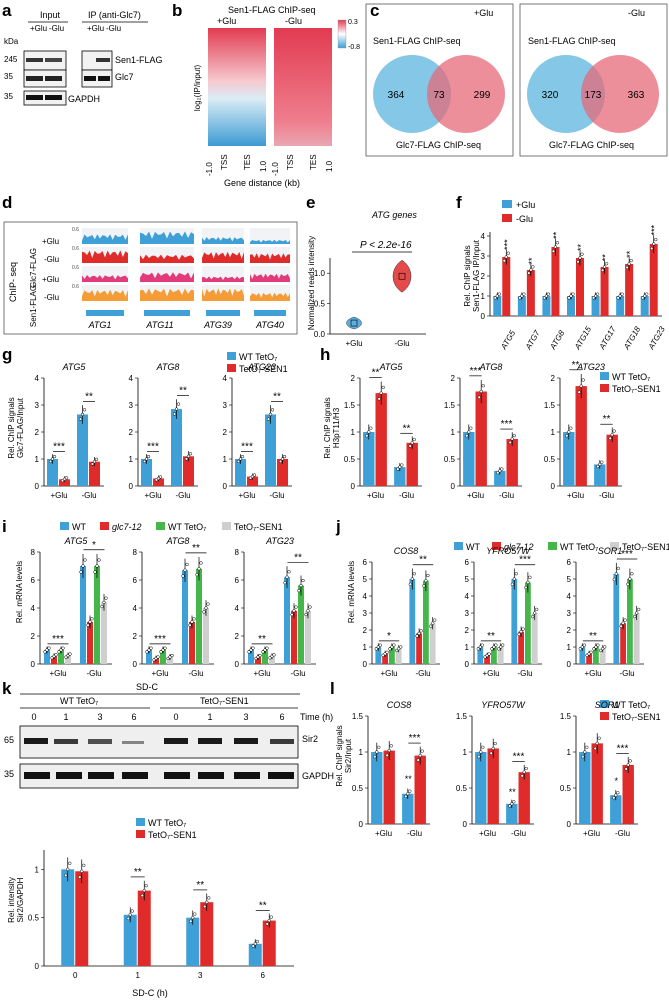 The height and width of the screenshot is (1000, 669). What do you see at coordinates (19, 592) in the screenshot?
I see `i-ylabel: Rel. mRNA levels` at bounding box center [19, 592].